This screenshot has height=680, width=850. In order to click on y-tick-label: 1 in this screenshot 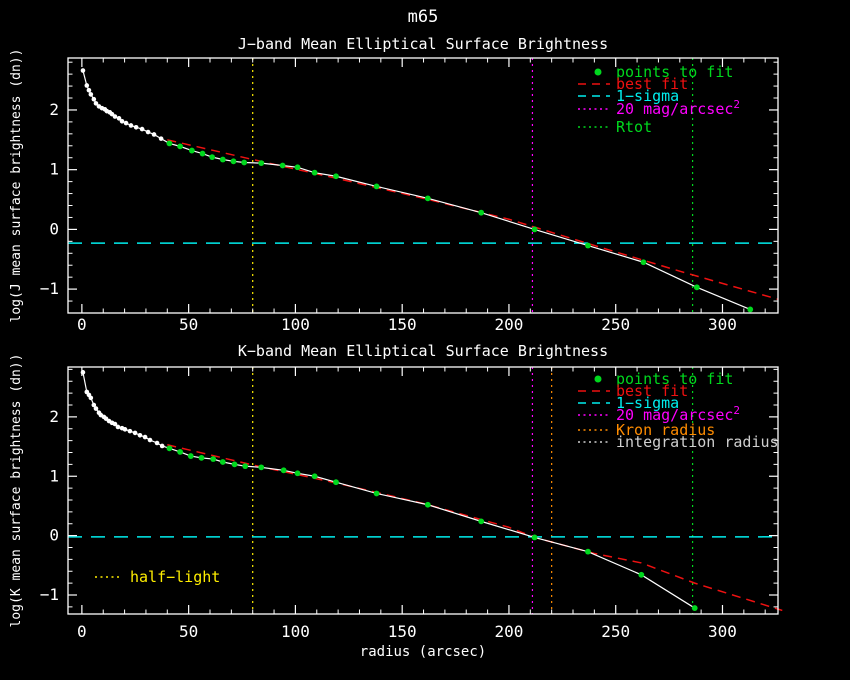, I will do `click(54, 169)`.